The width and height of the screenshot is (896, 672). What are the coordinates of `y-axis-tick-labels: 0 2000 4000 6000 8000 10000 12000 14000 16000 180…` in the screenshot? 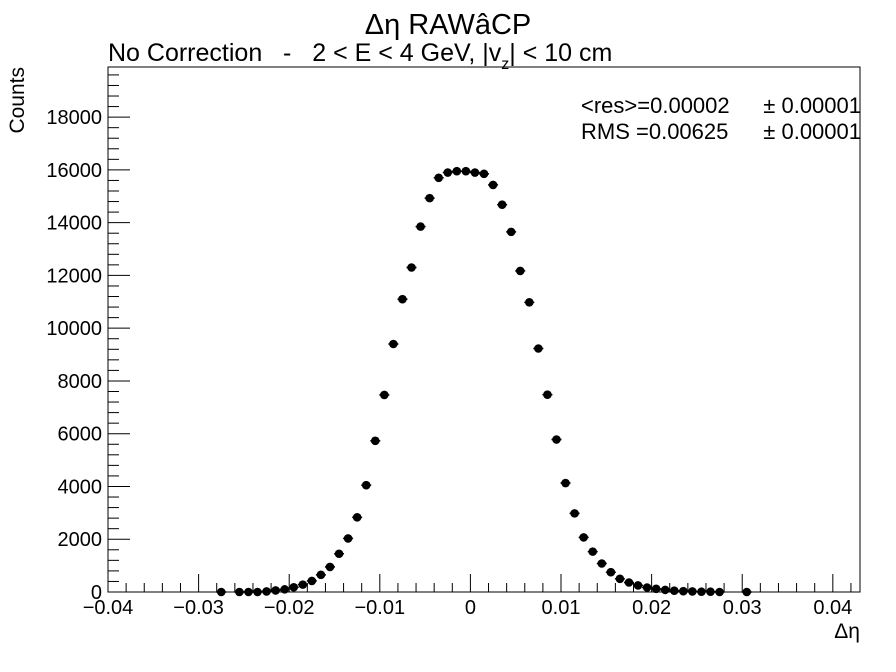 It's located at (74, 355).